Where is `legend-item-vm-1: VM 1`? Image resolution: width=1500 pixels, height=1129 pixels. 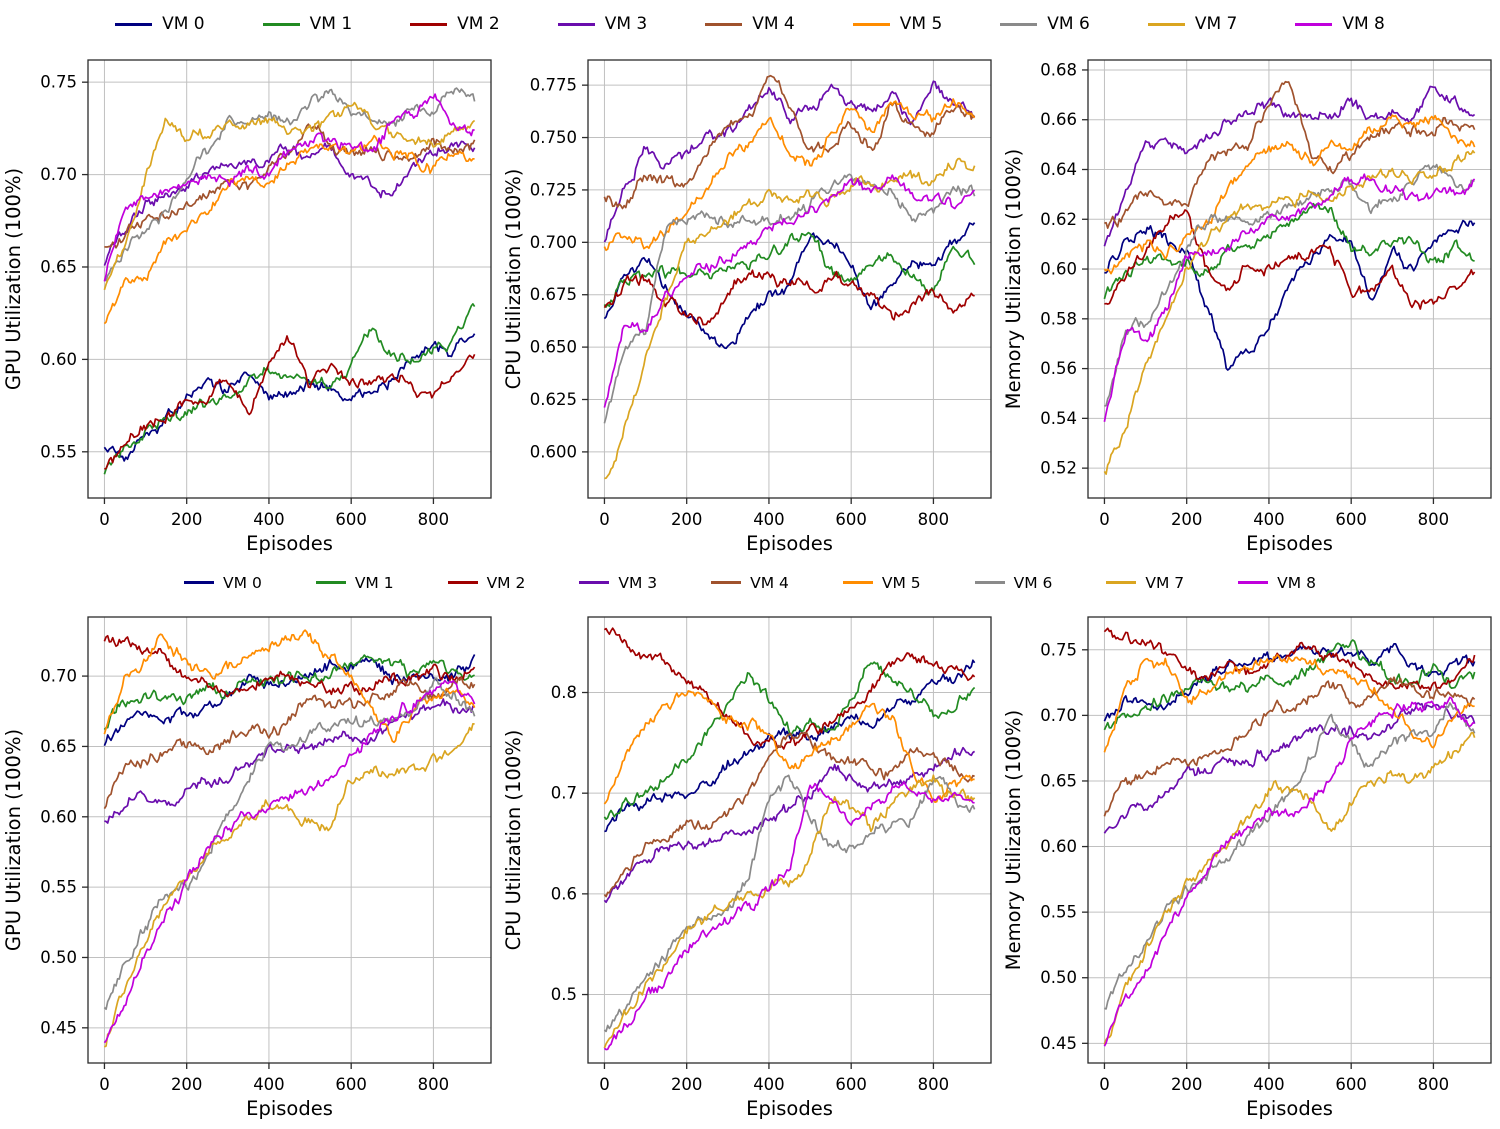 legend-item-vm-1: VM 1 is located at coordinates (354, 582).